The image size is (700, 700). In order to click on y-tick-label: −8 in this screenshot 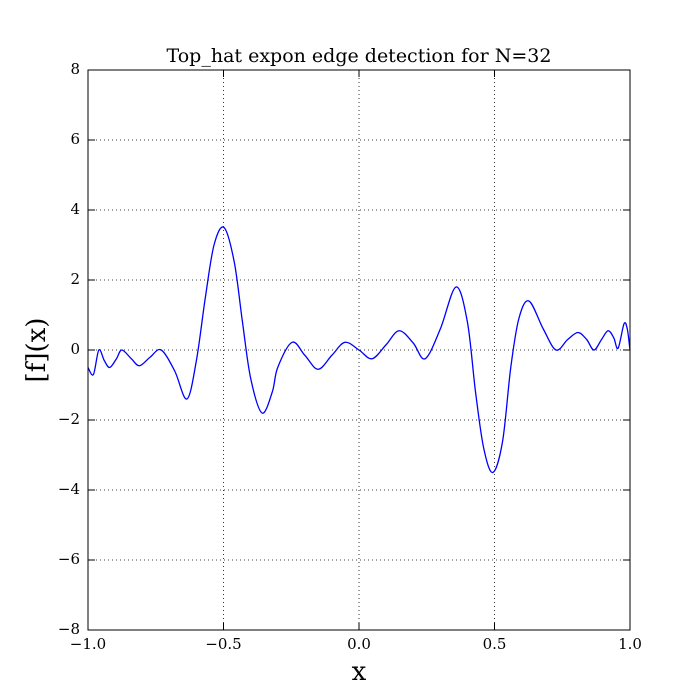, I will do `click(69, 629)`.